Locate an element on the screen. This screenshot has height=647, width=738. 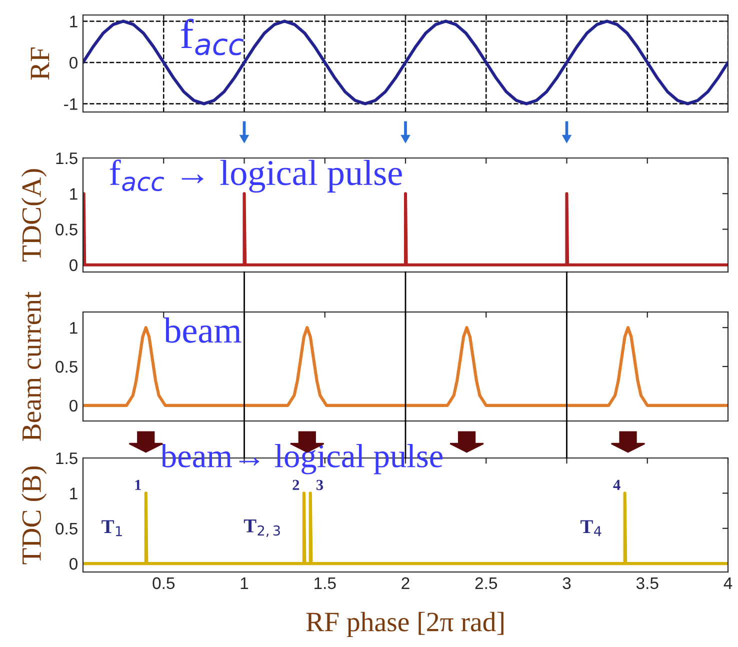
x-tick-label: 3.5 is located at coordinates (647, 583).